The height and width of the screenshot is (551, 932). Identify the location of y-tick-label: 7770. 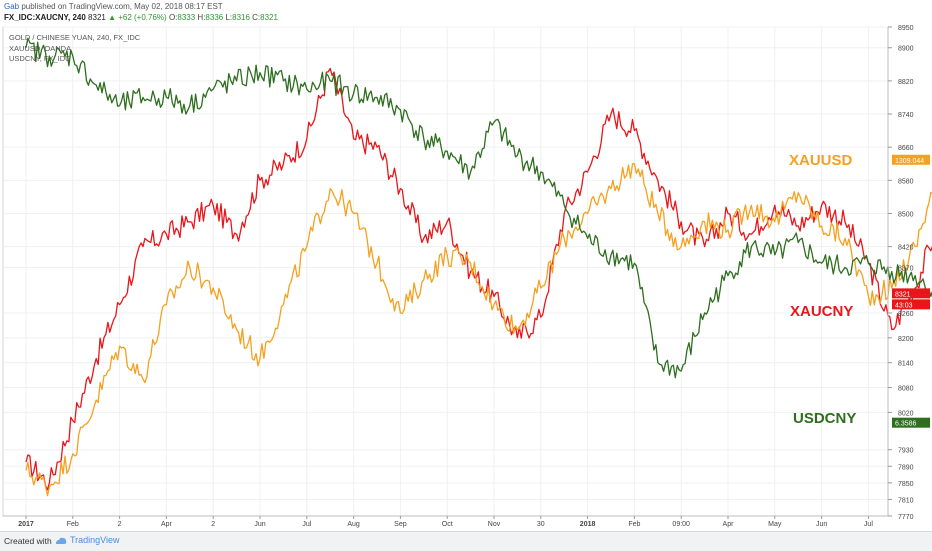
(906, 517).